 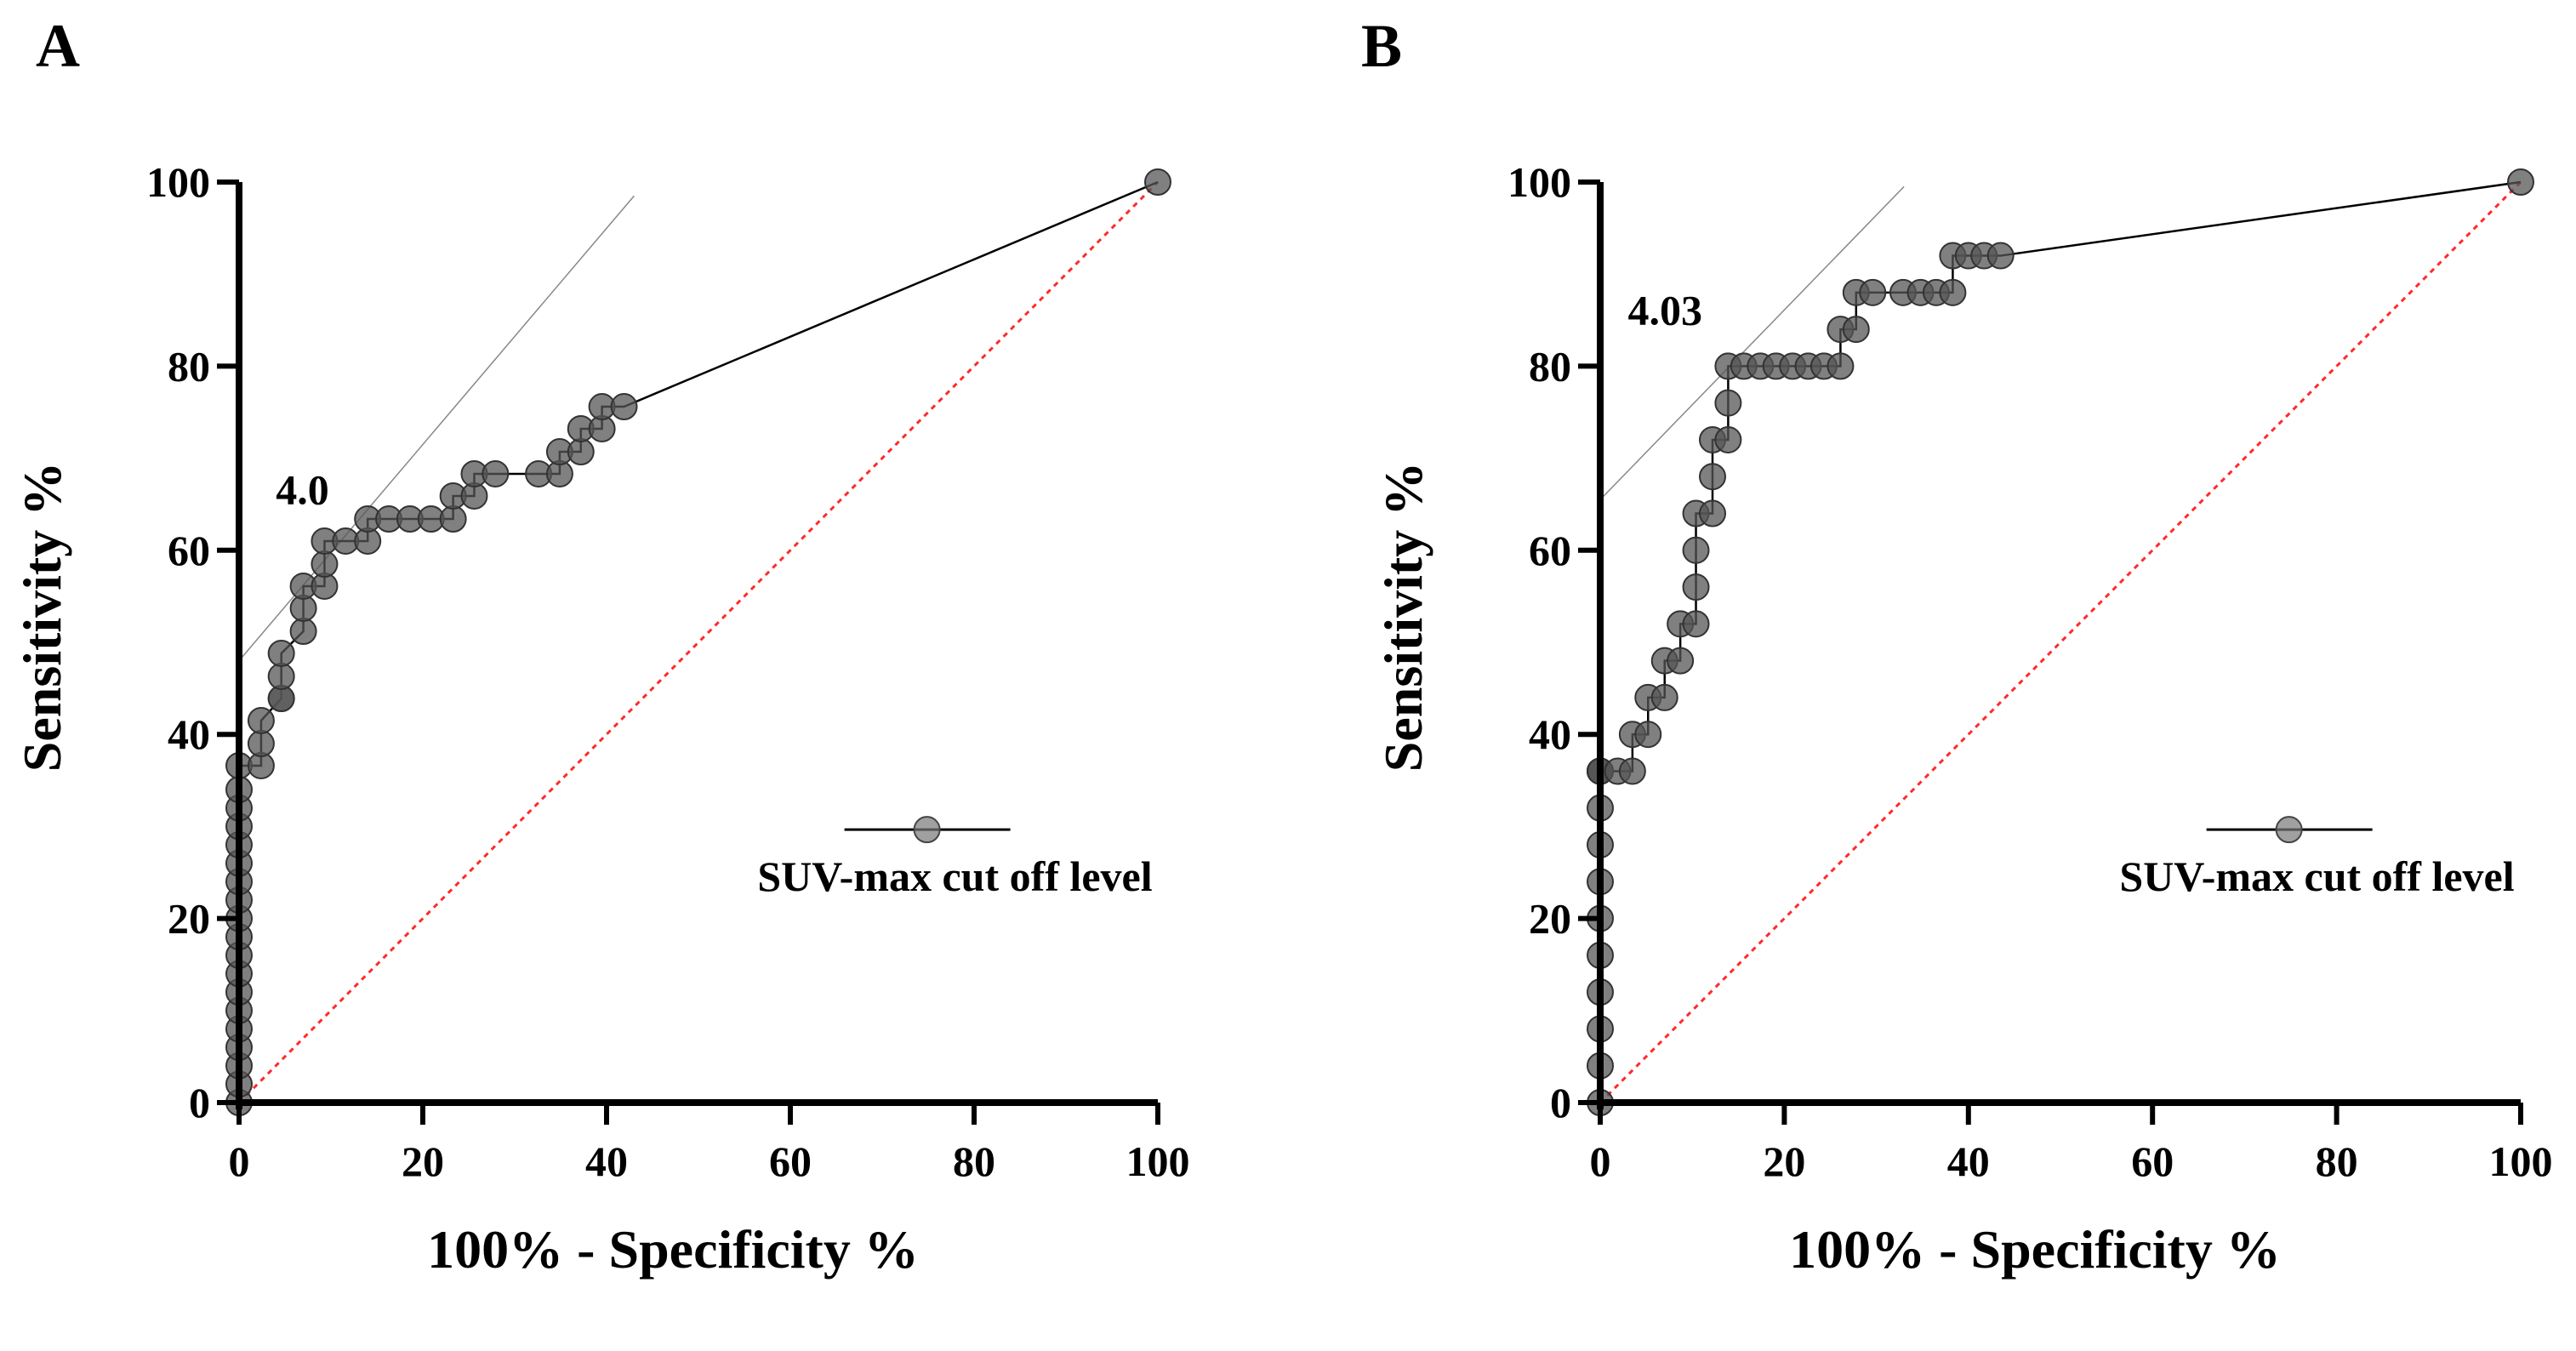 What do you see at coordinates (302, 490) in the screenshot?
I see `cutoff-annotation: 4.0` at bounding box center [302, 490].